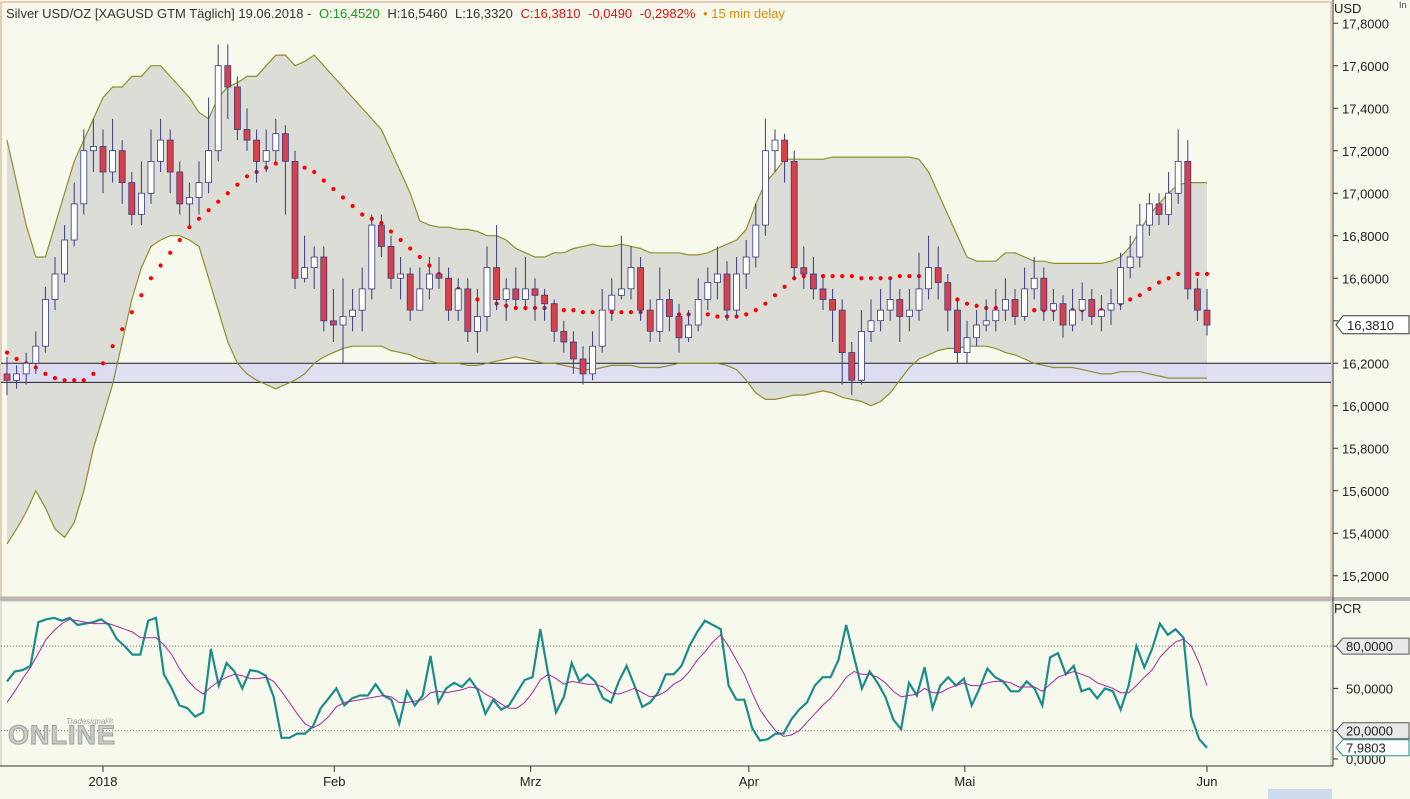 The width and height of the screenshot is (1410, 799). I want to click on pcr-line, so click(607, 682).